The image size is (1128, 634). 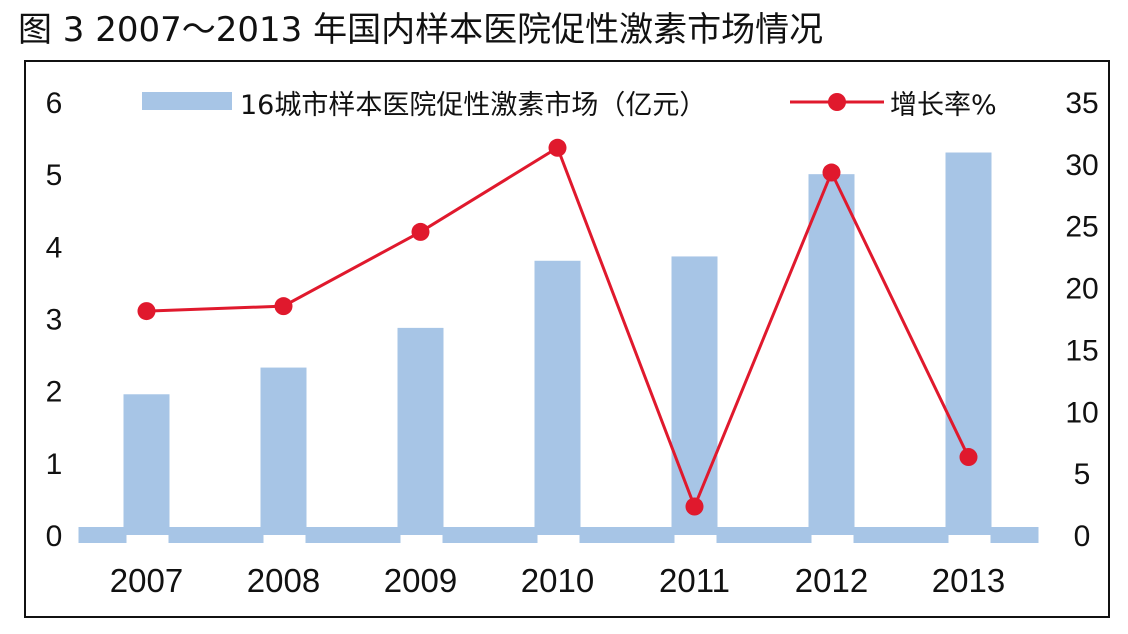 I want to click on left-axis-tick-label: 0, so click(x=54, y=536).